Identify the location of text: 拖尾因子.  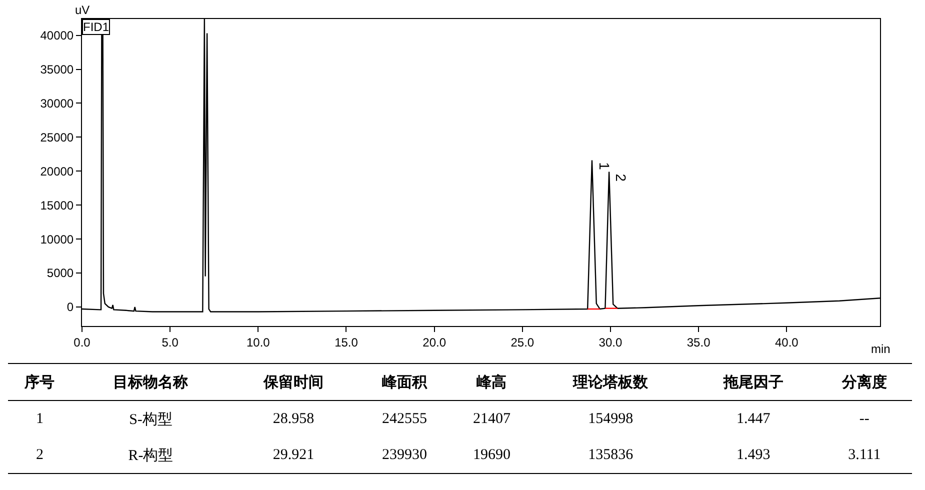
(753, 382).